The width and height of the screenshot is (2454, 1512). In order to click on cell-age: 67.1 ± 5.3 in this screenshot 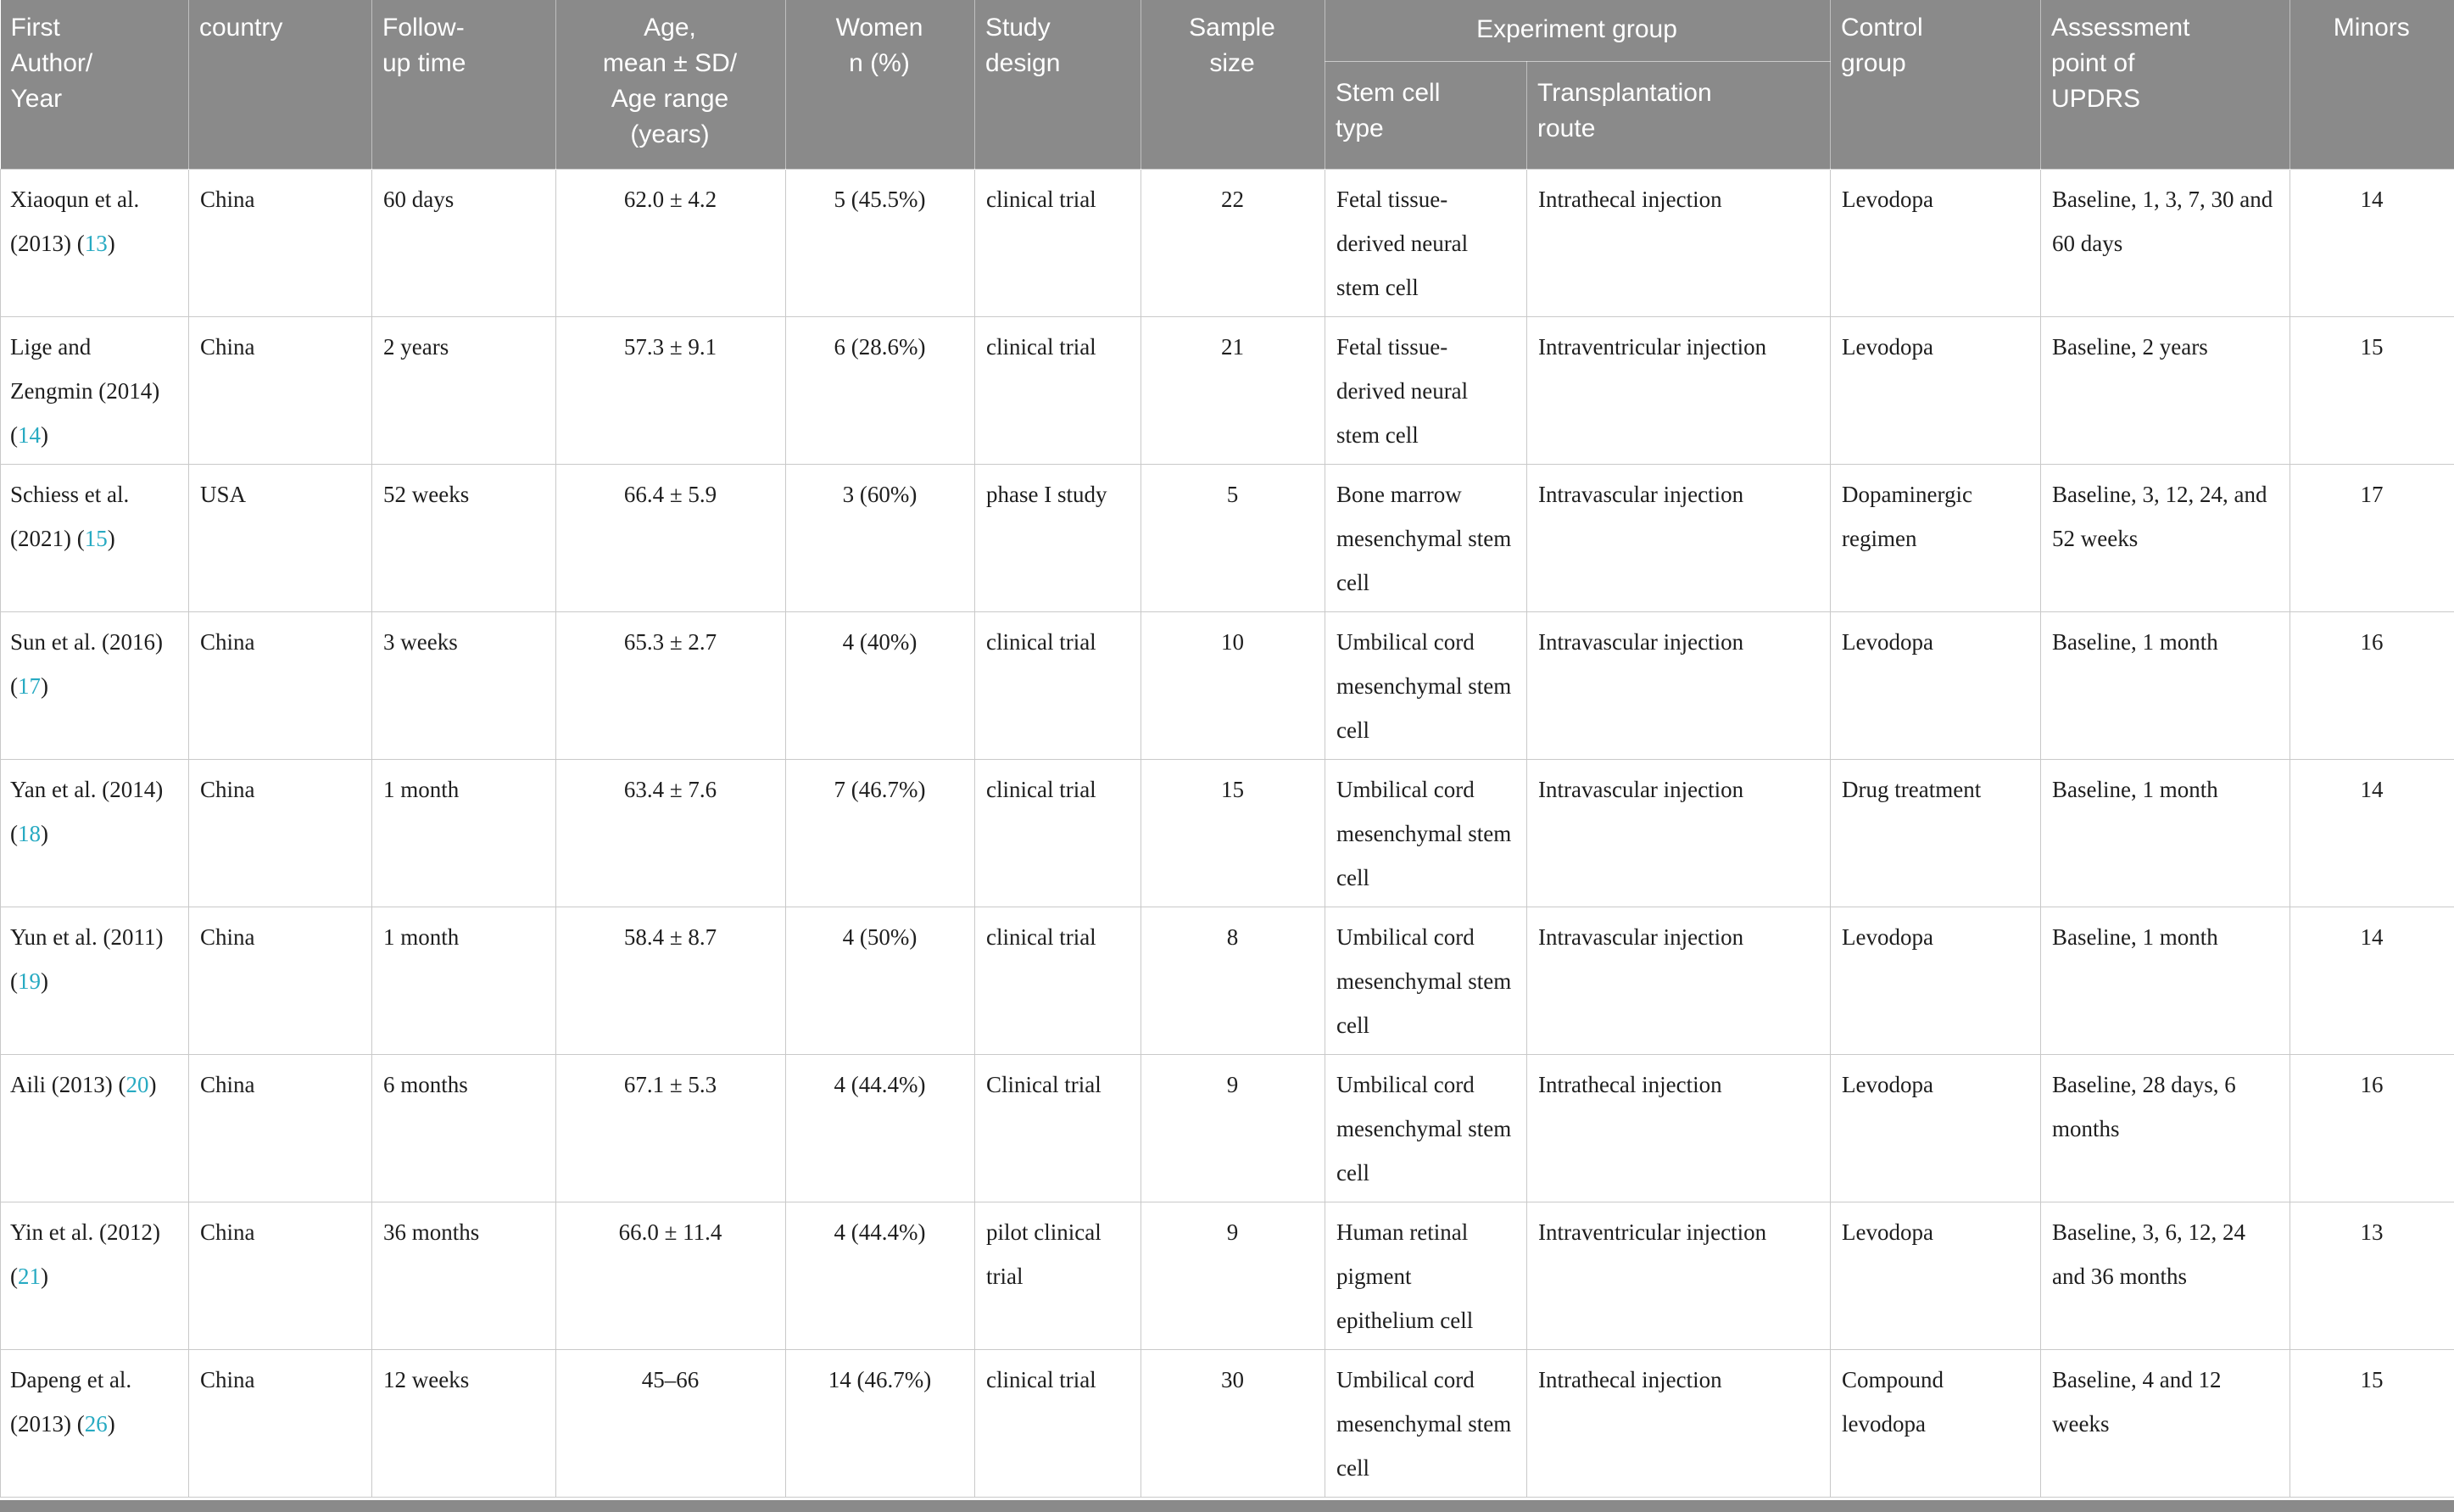, I will do `click(671, 1128)`.